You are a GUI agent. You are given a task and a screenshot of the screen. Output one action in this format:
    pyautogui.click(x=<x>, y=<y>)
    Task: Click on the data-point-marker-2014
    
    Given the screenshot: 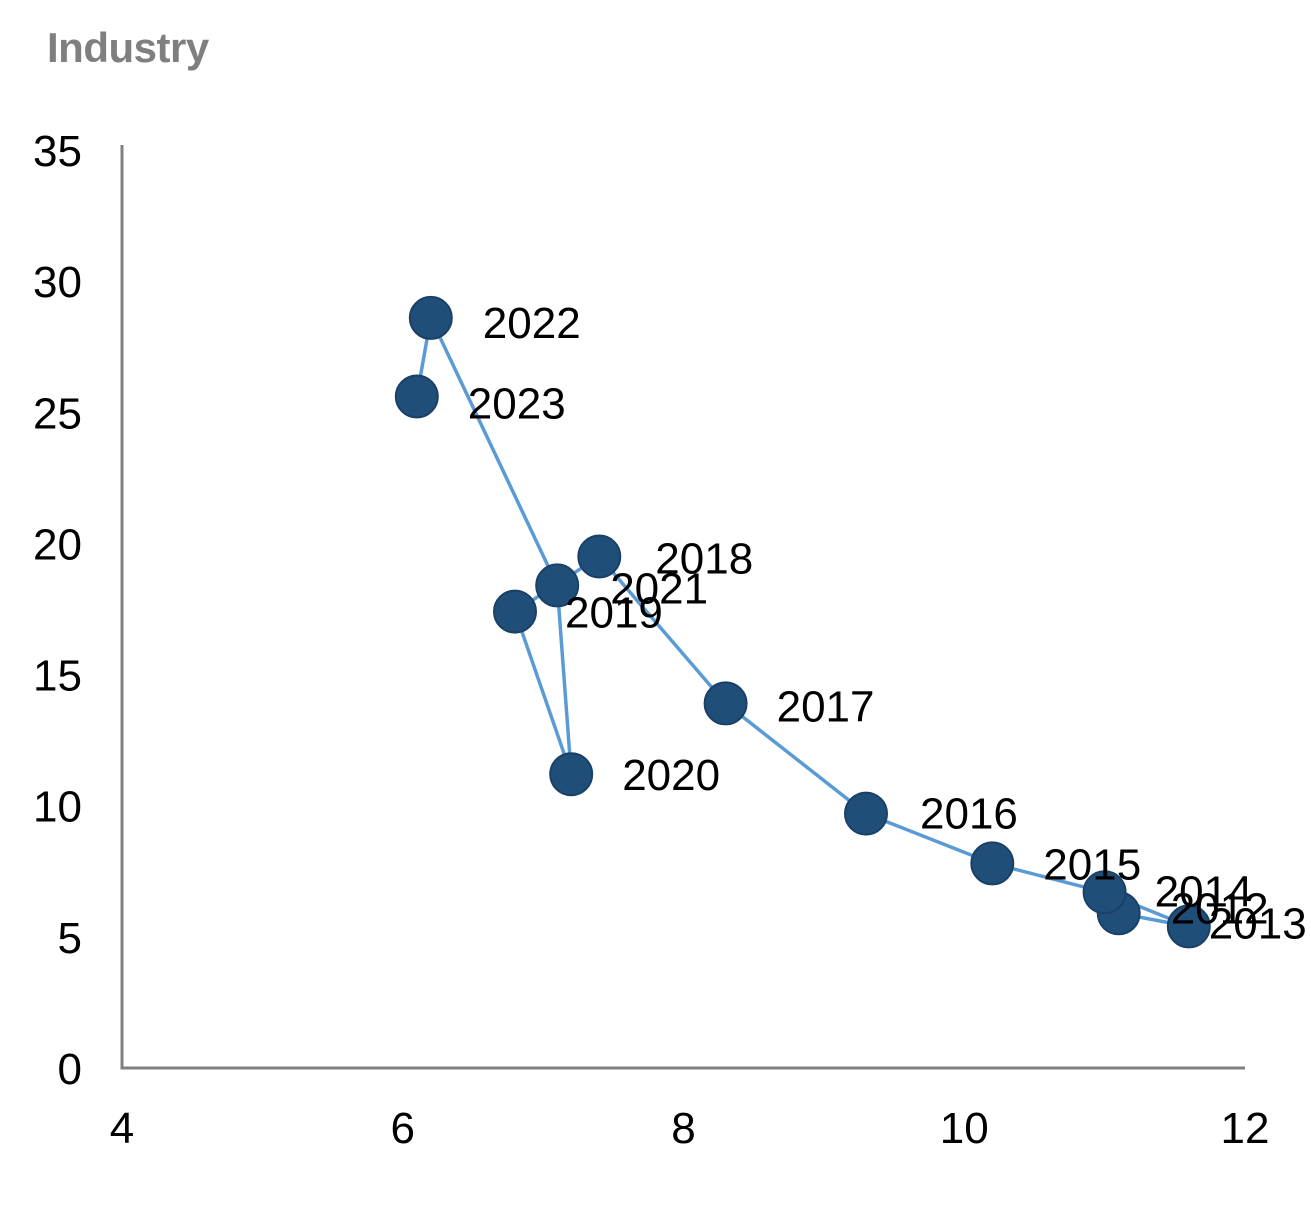 What is the action you would take?
    pyautogui.click(x=1104, y=892)
    